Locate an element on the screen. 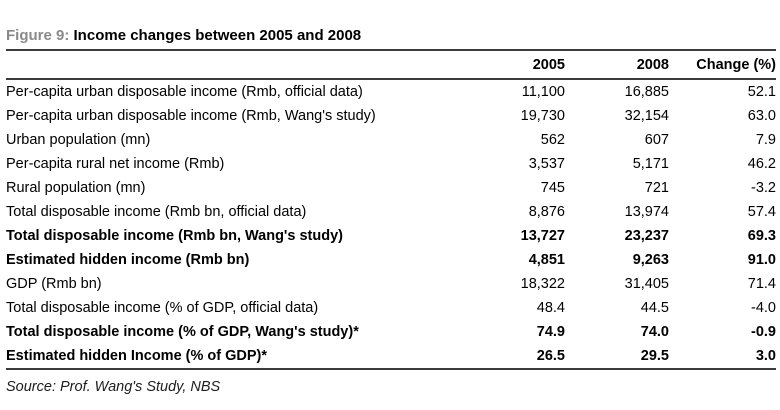 The height and width of the screenshot is (410, 780). figure-title: Income changes between 2005 and 2008 is located at coordinates (217, 35).